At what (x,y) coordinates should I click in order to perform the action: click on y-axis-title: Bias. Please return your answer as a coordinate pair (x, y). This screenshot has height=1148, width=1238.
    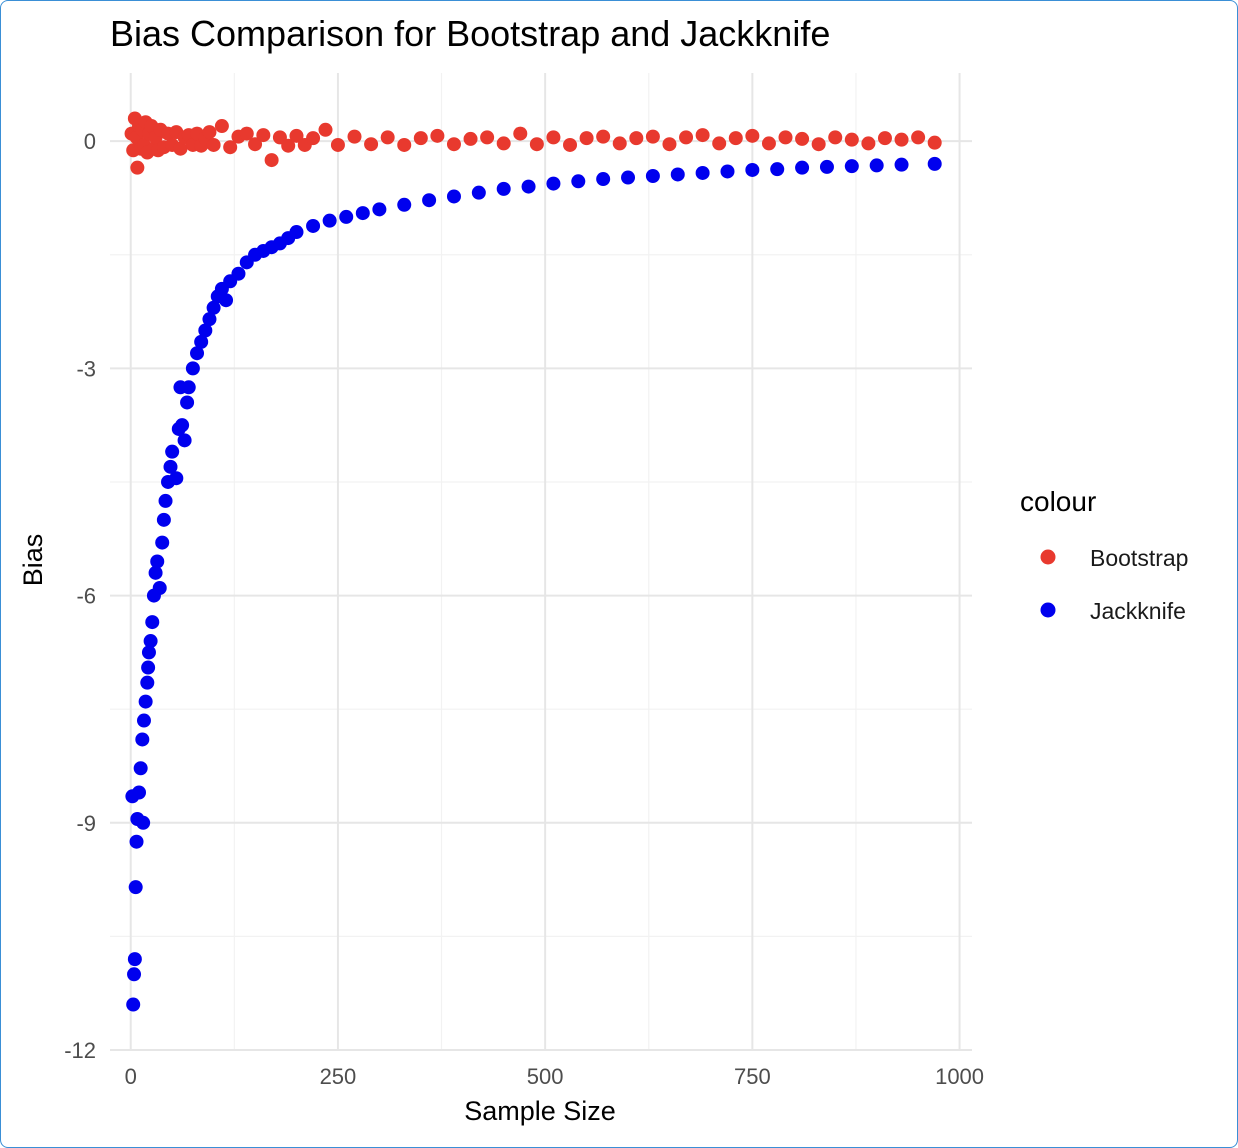
    Looking at the image, I should click on (33, 560).